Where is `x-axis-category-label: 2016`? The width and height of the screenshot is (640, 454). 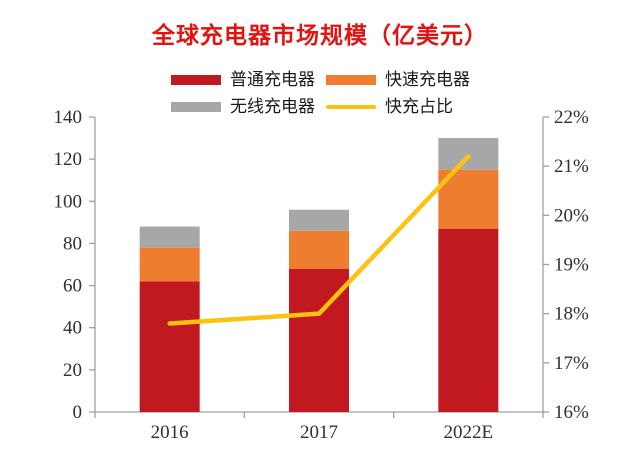 x-axis-category-label: 2016 is located at coordinates (170, 432).